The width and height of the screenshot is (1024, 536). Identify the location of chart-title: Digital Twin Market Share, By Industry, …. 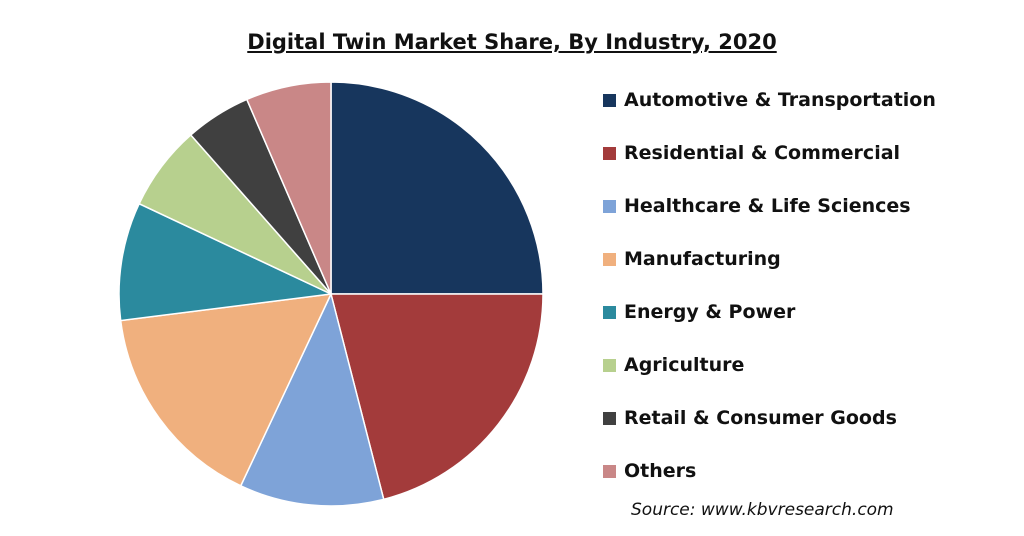
(512, 42).